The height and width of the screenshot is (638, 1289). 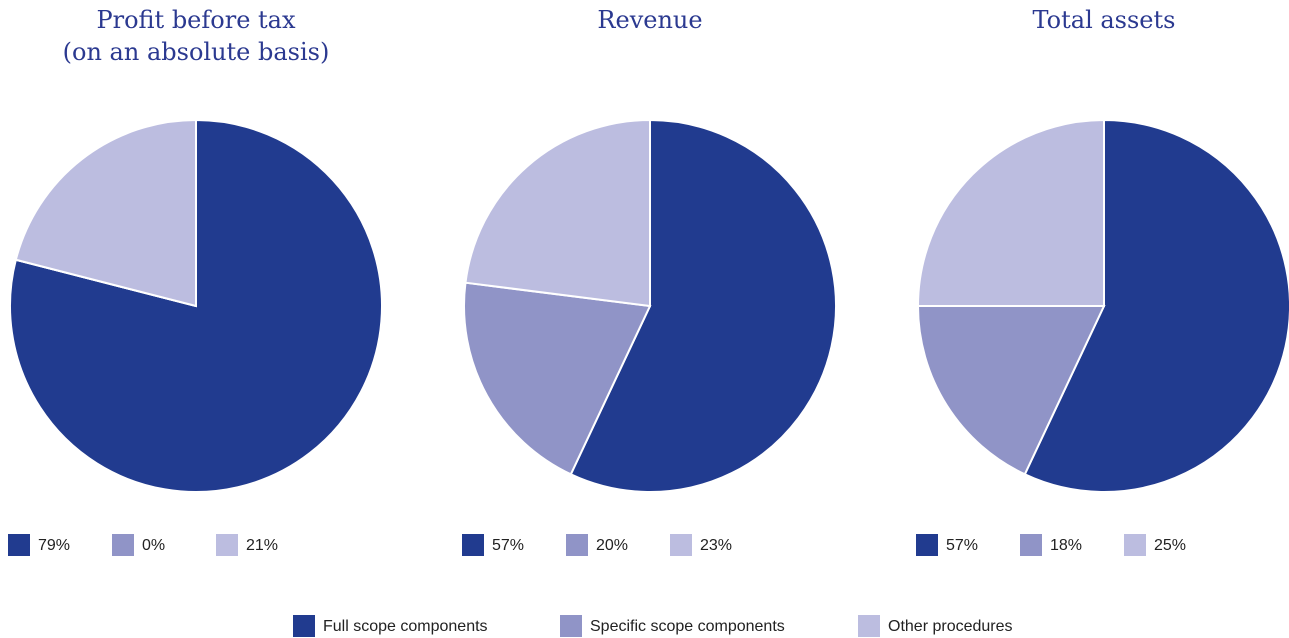 What do you see at coordinates (1066, 545) in the screenshot?
I see `value-label: 18%` at bounding box center [1066, 545].